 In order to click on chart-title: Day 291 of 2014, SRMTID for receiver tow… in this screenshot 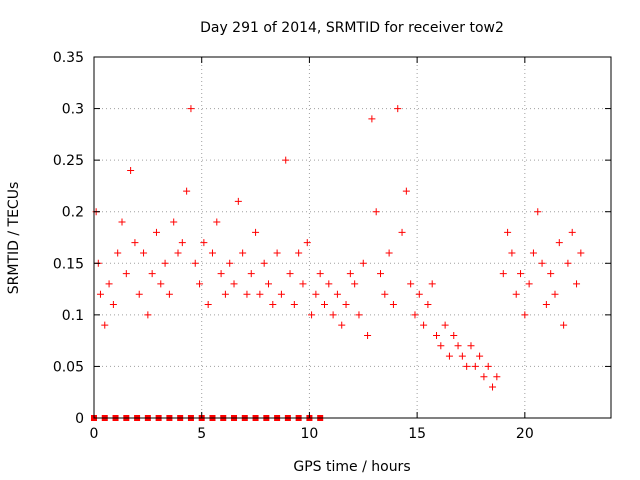, I will do `click(352, 28)`.